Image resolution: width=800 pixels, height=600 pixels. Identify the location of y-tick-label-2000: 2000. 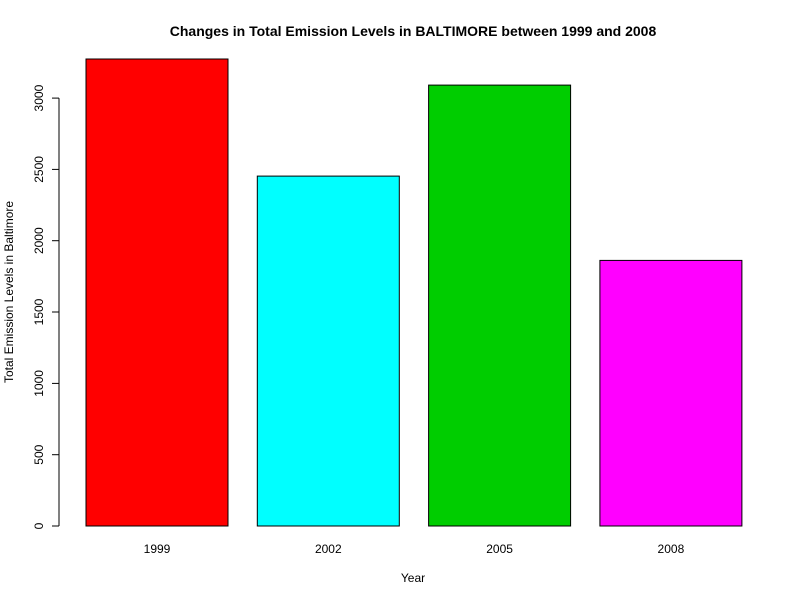
(39, 240).